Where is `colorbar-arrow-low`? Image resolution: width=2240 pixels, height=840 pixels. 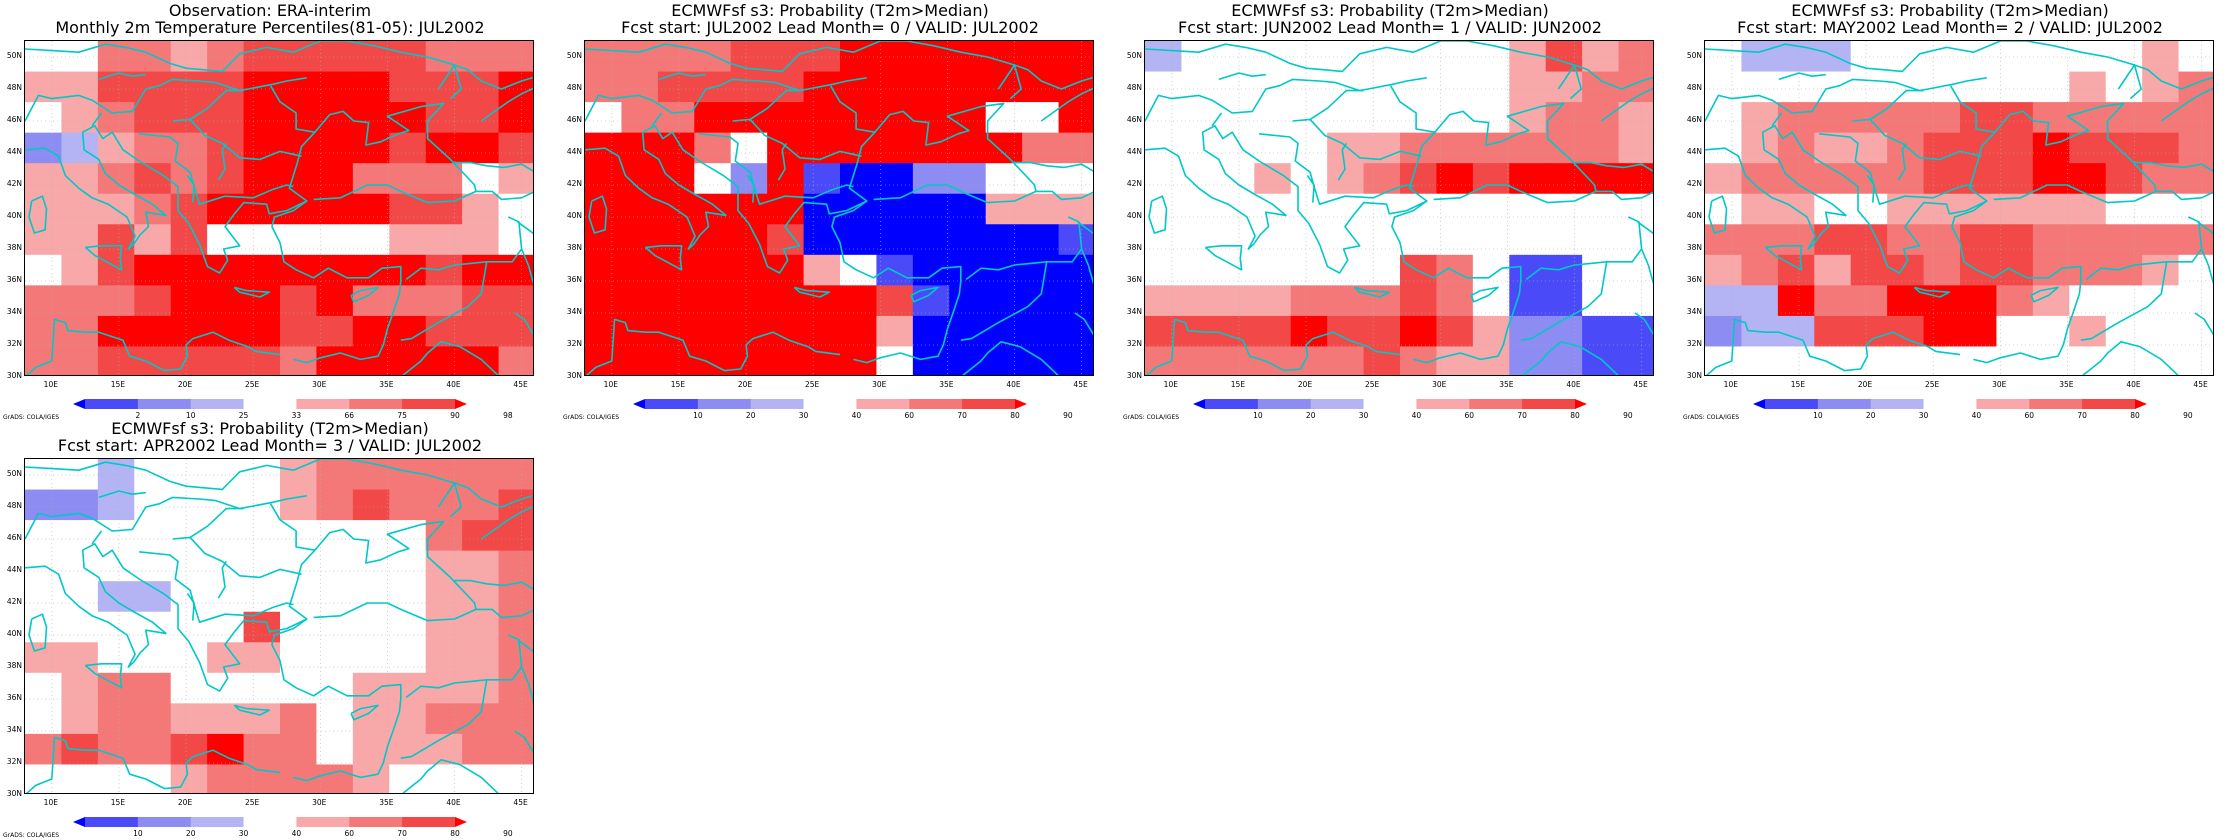
colorbar-arrow-low is located at coordinates (1199, 404).